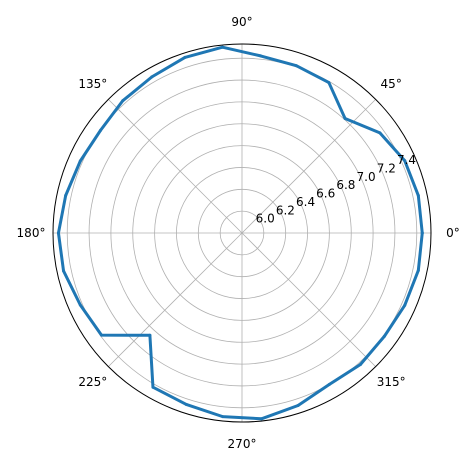  What do you see at coordinates (31, 233) in the screenshot?
I see `theta-tick-label-4: 180°` at bounding box center [31, 233].